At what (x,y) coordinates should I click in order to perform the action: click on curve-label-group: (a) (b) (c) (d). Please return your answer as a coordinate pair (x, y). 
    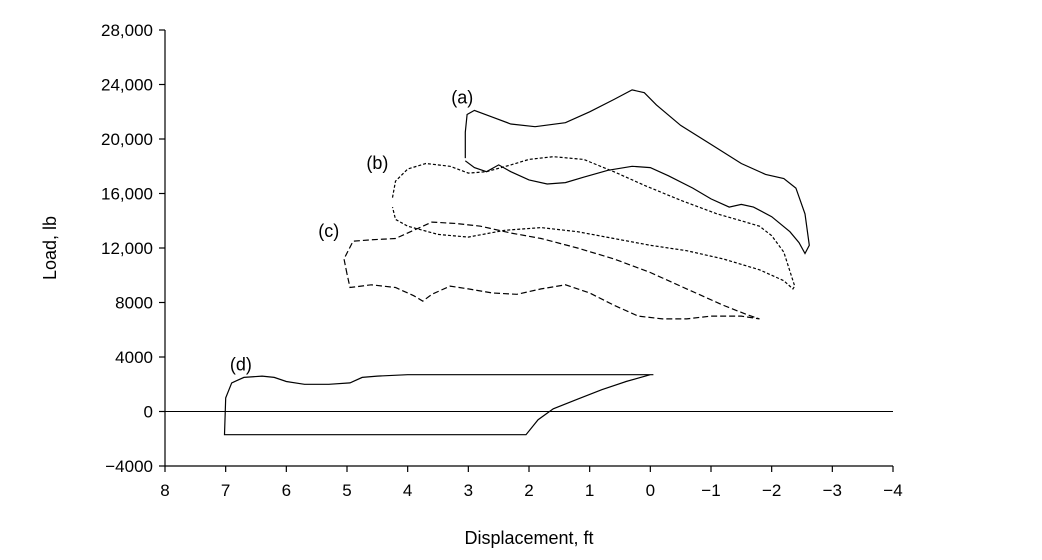
    Looking at the image, I should click on (351, 231).